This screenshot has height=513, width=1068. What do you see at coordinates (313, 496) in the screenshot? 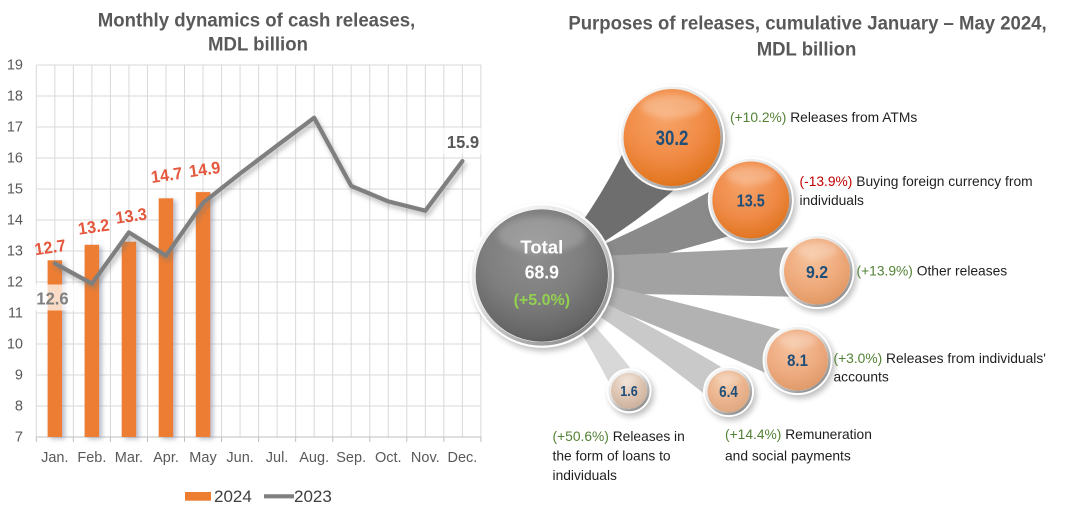
I see `svg-text: 2023` at bounding box center [313, 496].